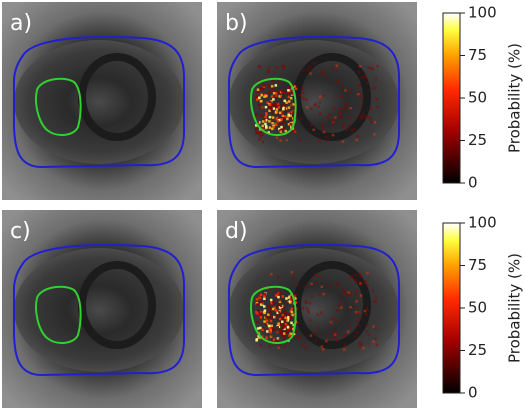 This screenshot has height=408, width=525. Describe the element at coordinates (314, 310) in the screenshot. I see `prostate-contour` at that location.